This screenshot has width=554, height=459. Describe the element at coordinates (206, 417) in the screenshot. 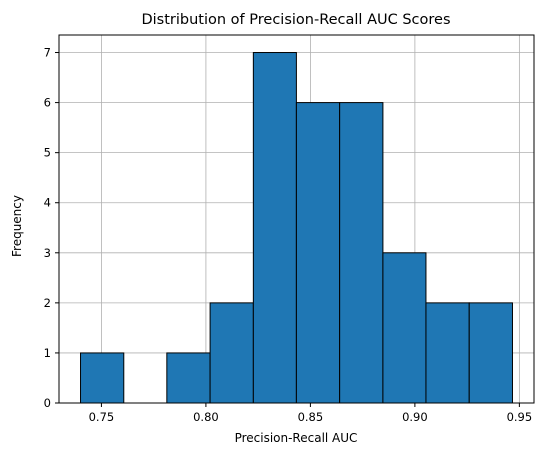

I see `x-tick-label: 0.80` at that location.